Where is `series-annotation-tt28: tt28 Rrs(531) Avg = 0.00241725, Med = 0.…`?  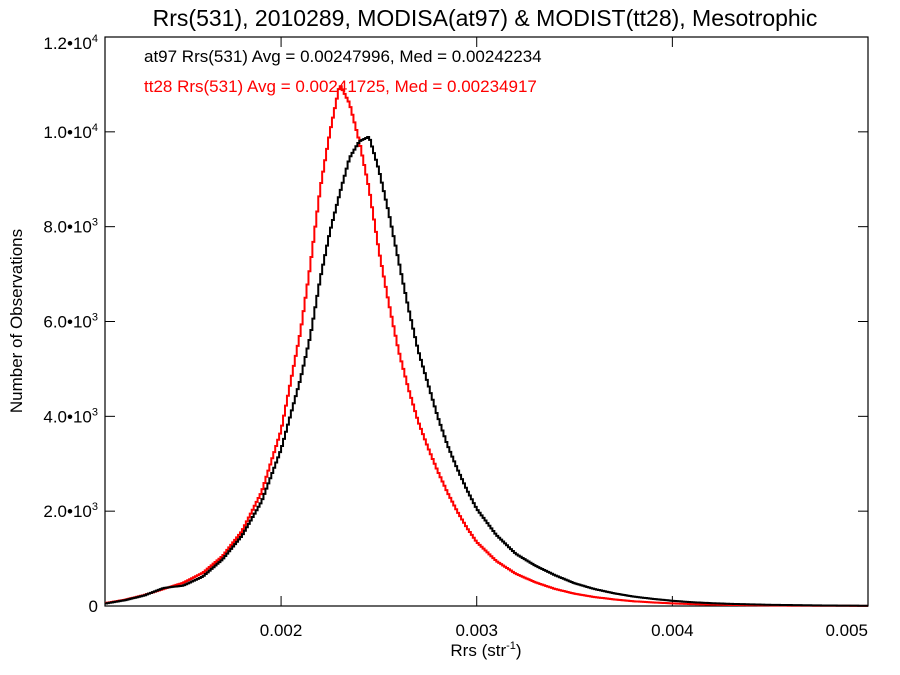 series-annotation-tt28: tt28 Rrs(531) Avg = 0.00241725, Med = 0.… is located at coordinates (340, 86).